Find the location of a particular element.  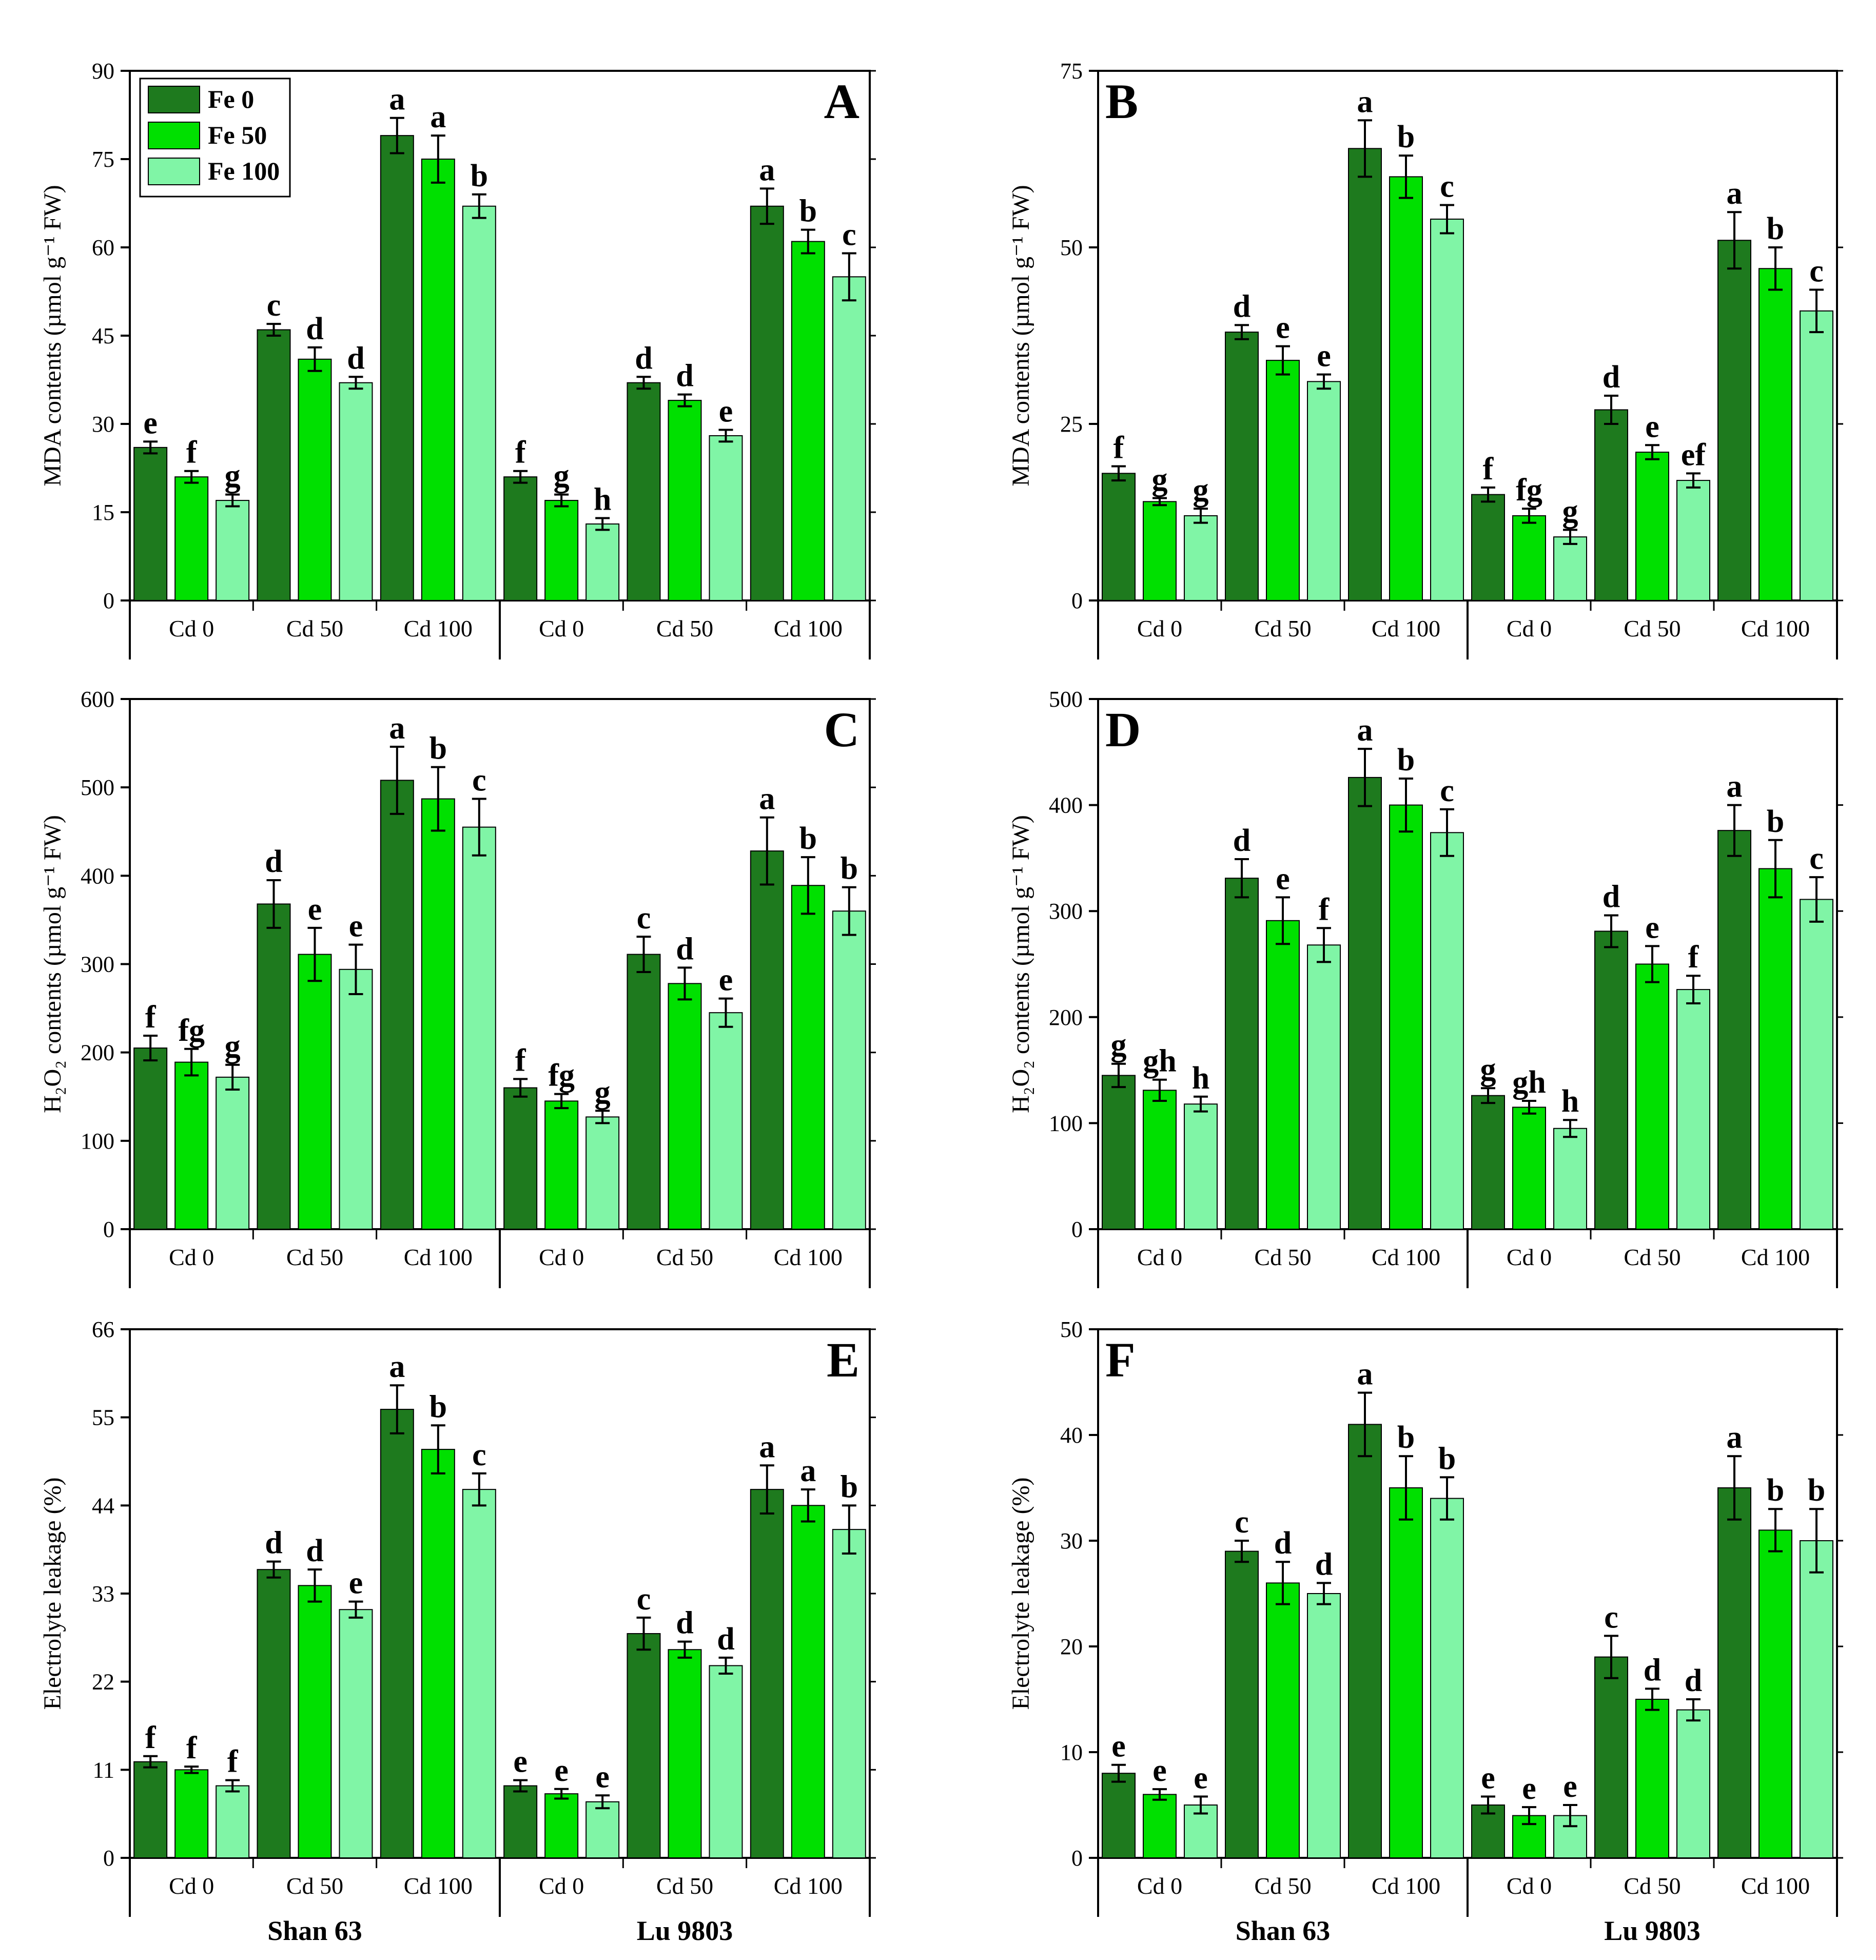

panel-letter: A is located at coordinates (841, 101).